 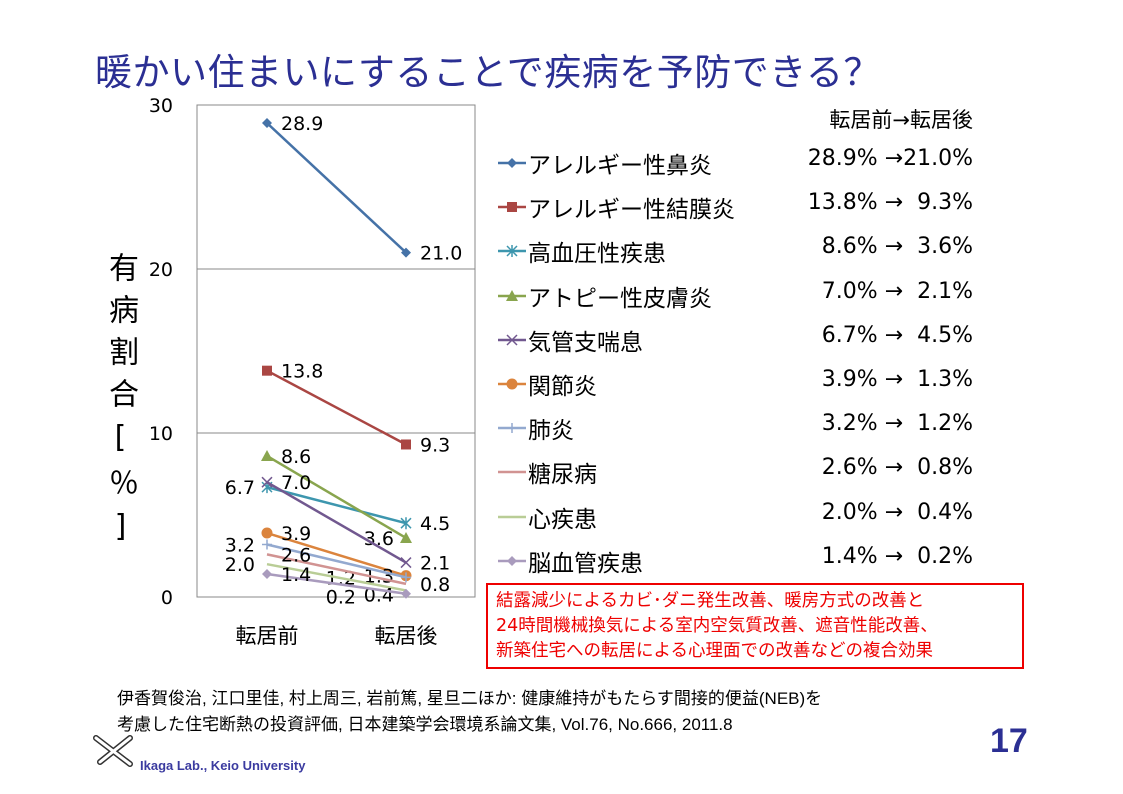 What do you see at coordinates (302, 372) in the screenshot?
I see `data-label: 13.8` at bounding box center [302, 372].